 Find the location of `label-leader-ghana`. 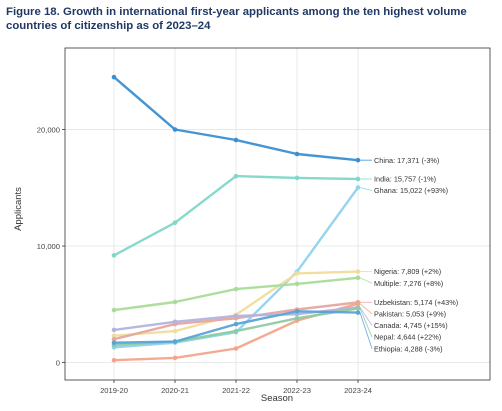

label-leader-ghana is located at coordinates (366, 189).